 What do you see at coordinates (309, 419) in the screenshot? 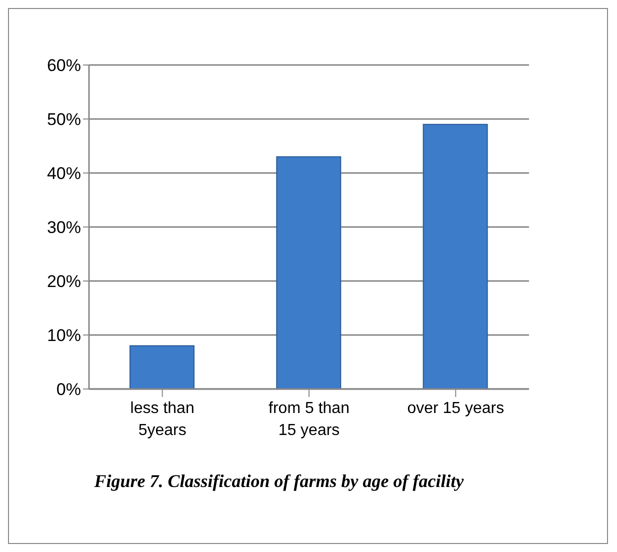
I see `x-tick-label: from 5 than 15 years` at bounding box center [309, 419].